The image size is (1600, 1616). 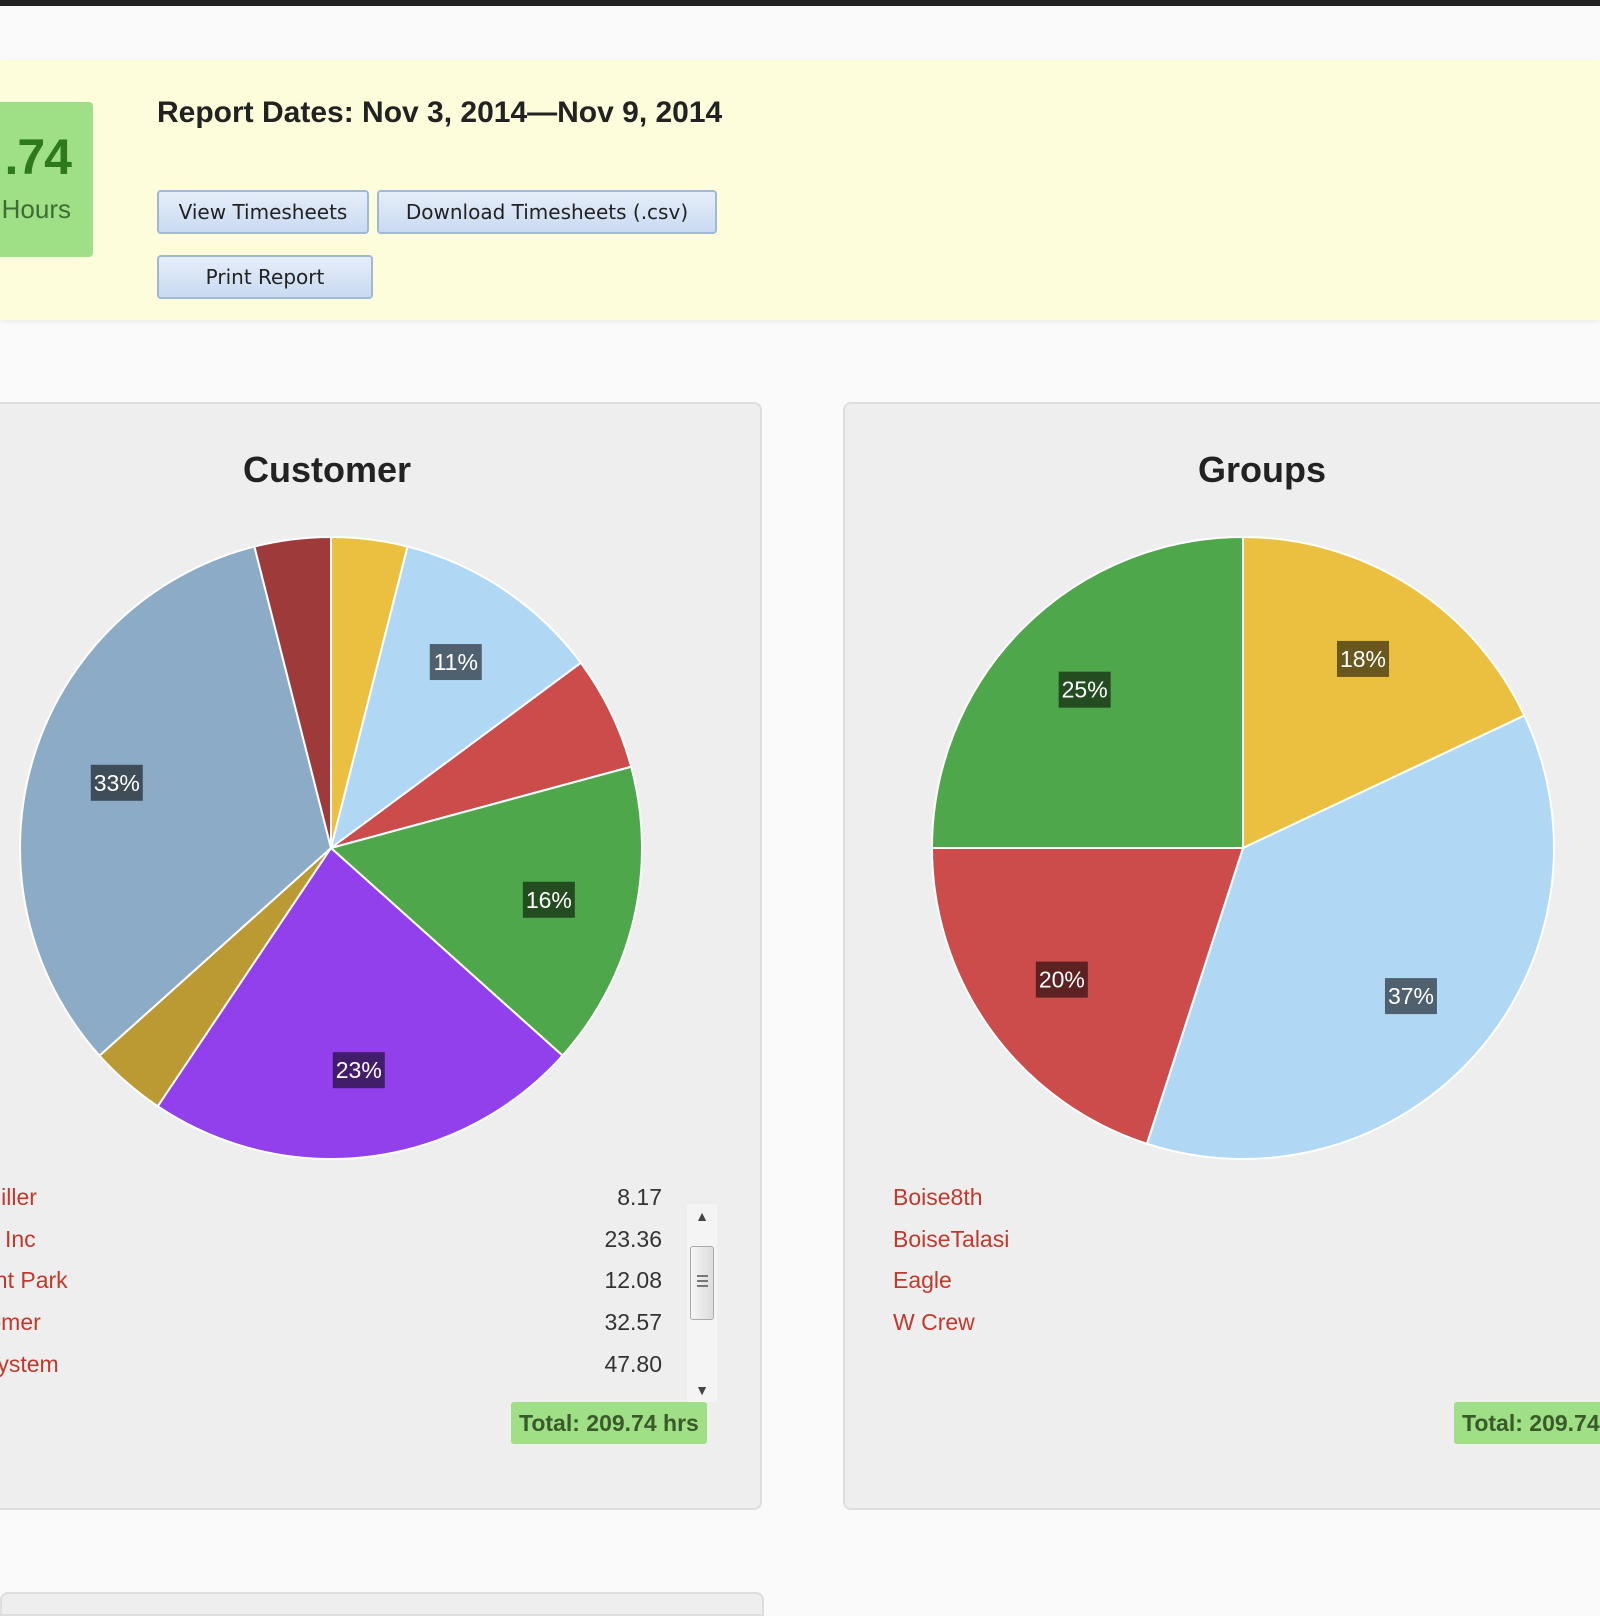 I want to click on total-hours-badge: Total: 209.74, so click(x=1527, y=1423).